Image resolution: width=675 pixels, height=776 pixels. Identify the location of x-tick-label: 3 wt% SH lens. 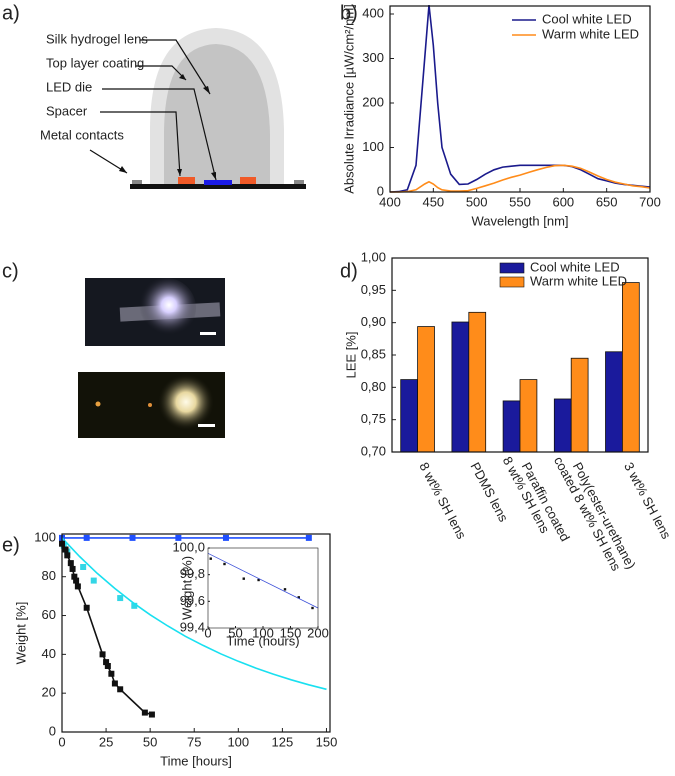
(647, 501).